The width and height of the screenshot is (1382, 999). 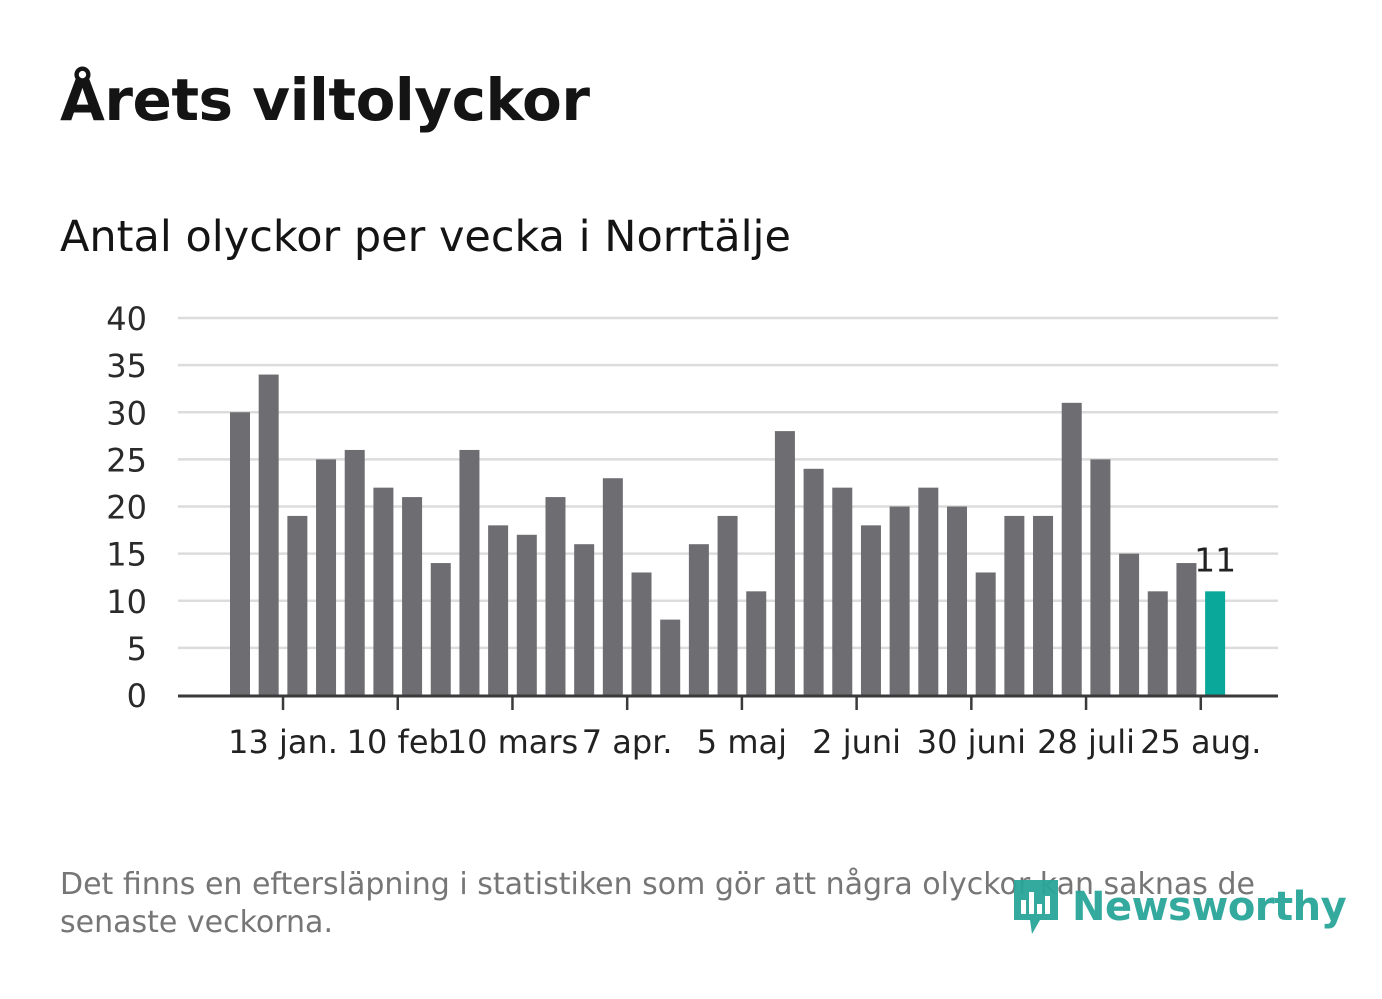 What do you see at coordinates (856, 742) in the screenshot?
I see `x-tick-label: 2 juni` at bounding box center [856, 742].